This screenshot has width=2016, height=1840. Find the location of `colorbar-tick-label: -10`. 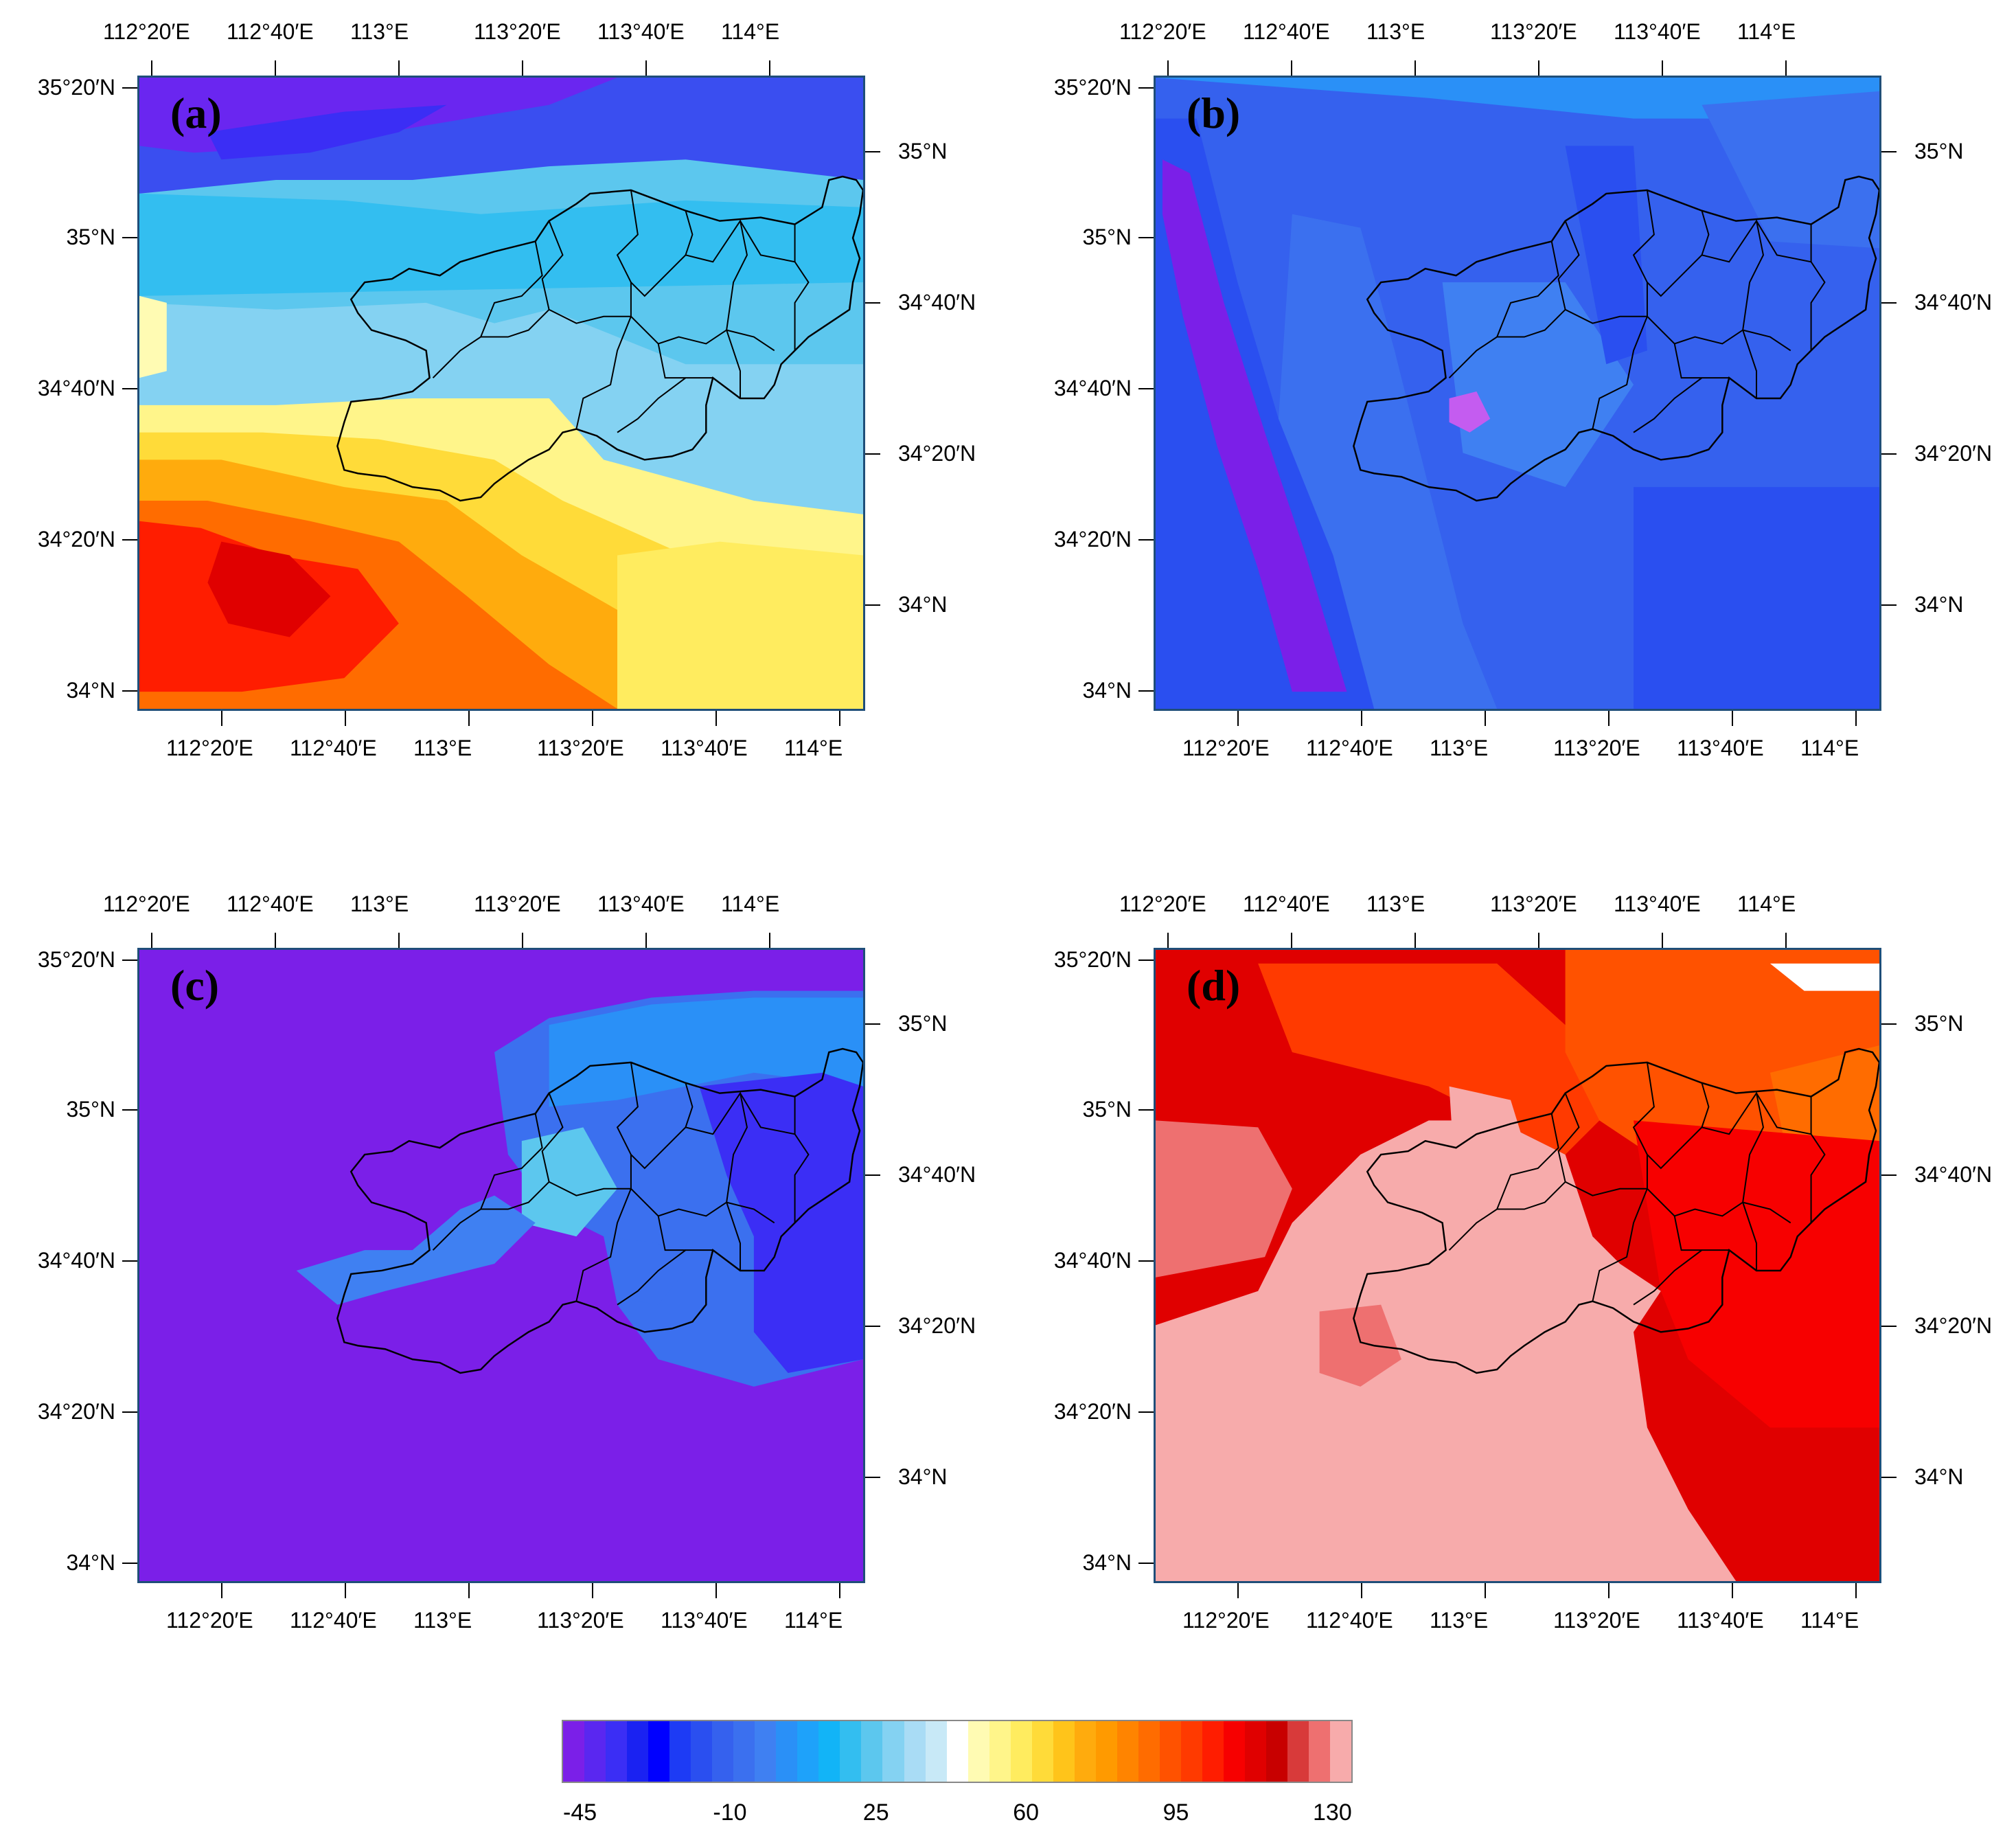

colorbar-tick-label: -10 is located at coordinates (730, 1812).